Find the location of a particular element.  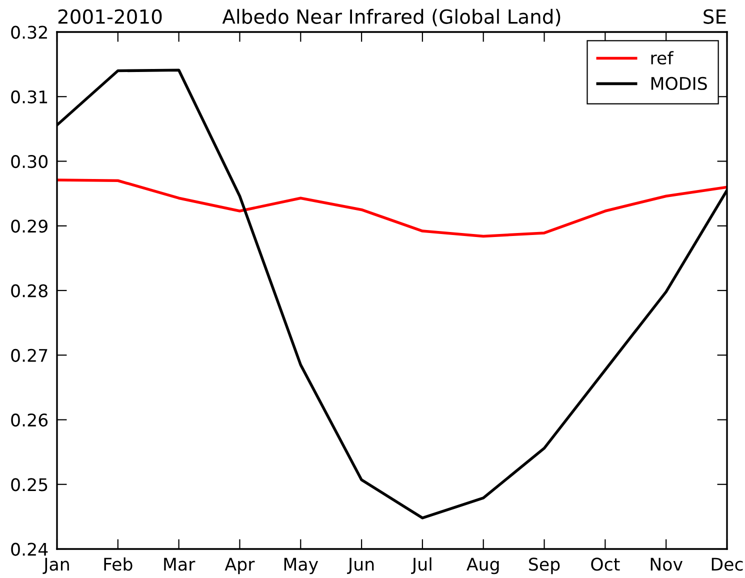

legend-label: MODIS is located at coordinates (679, 83).